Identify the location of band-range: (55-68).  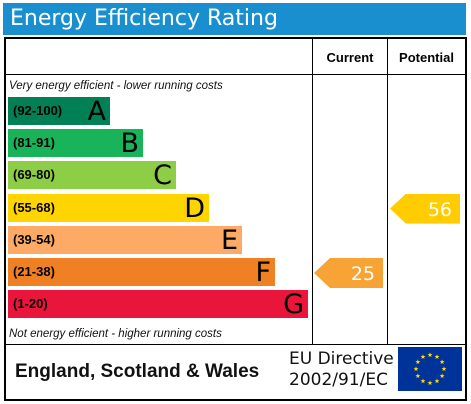
(34, 207).